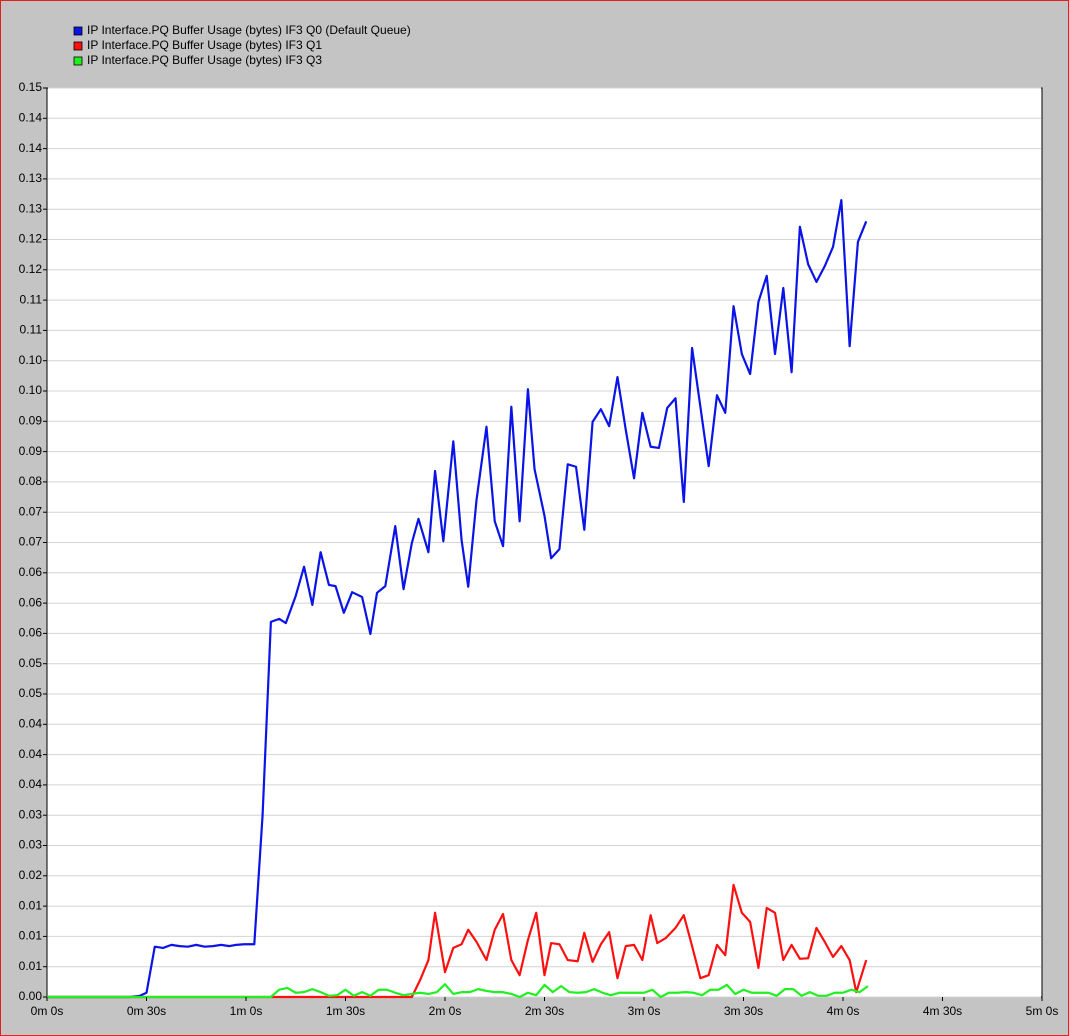  Describe the element at coordinates (31, 481) in the screenshot. I see `y-tick-label: 0.08` at that location.